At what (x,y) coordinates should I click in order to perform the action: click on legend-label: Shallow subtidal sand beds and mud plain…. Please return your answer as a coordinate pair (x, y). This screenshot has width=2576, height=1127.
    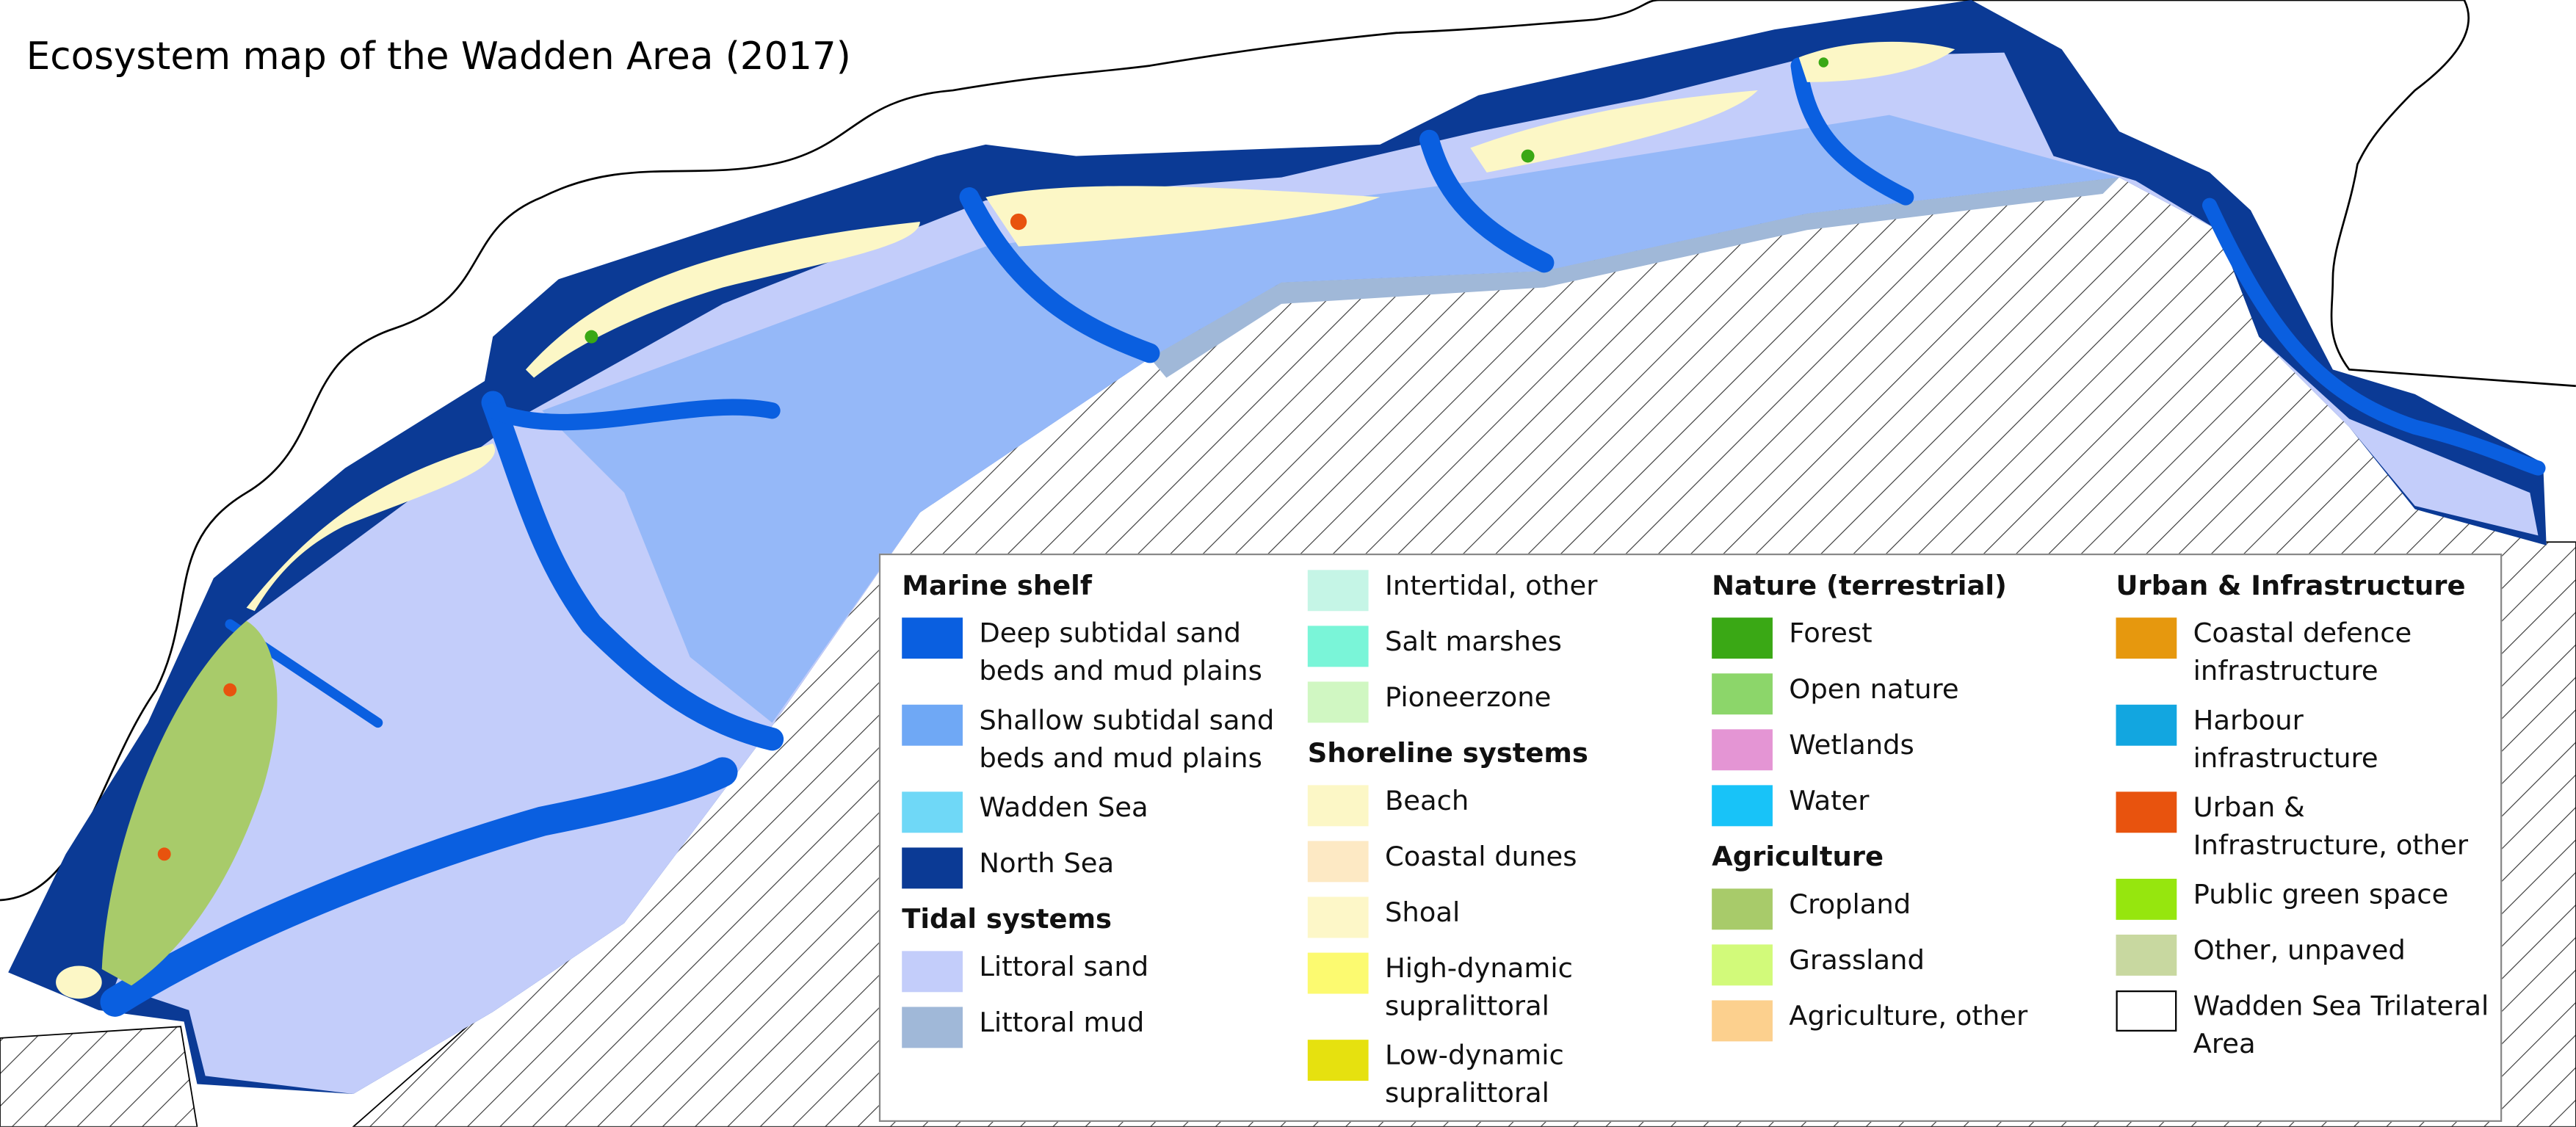
    Looking at the image, I should click on (1127, 738).